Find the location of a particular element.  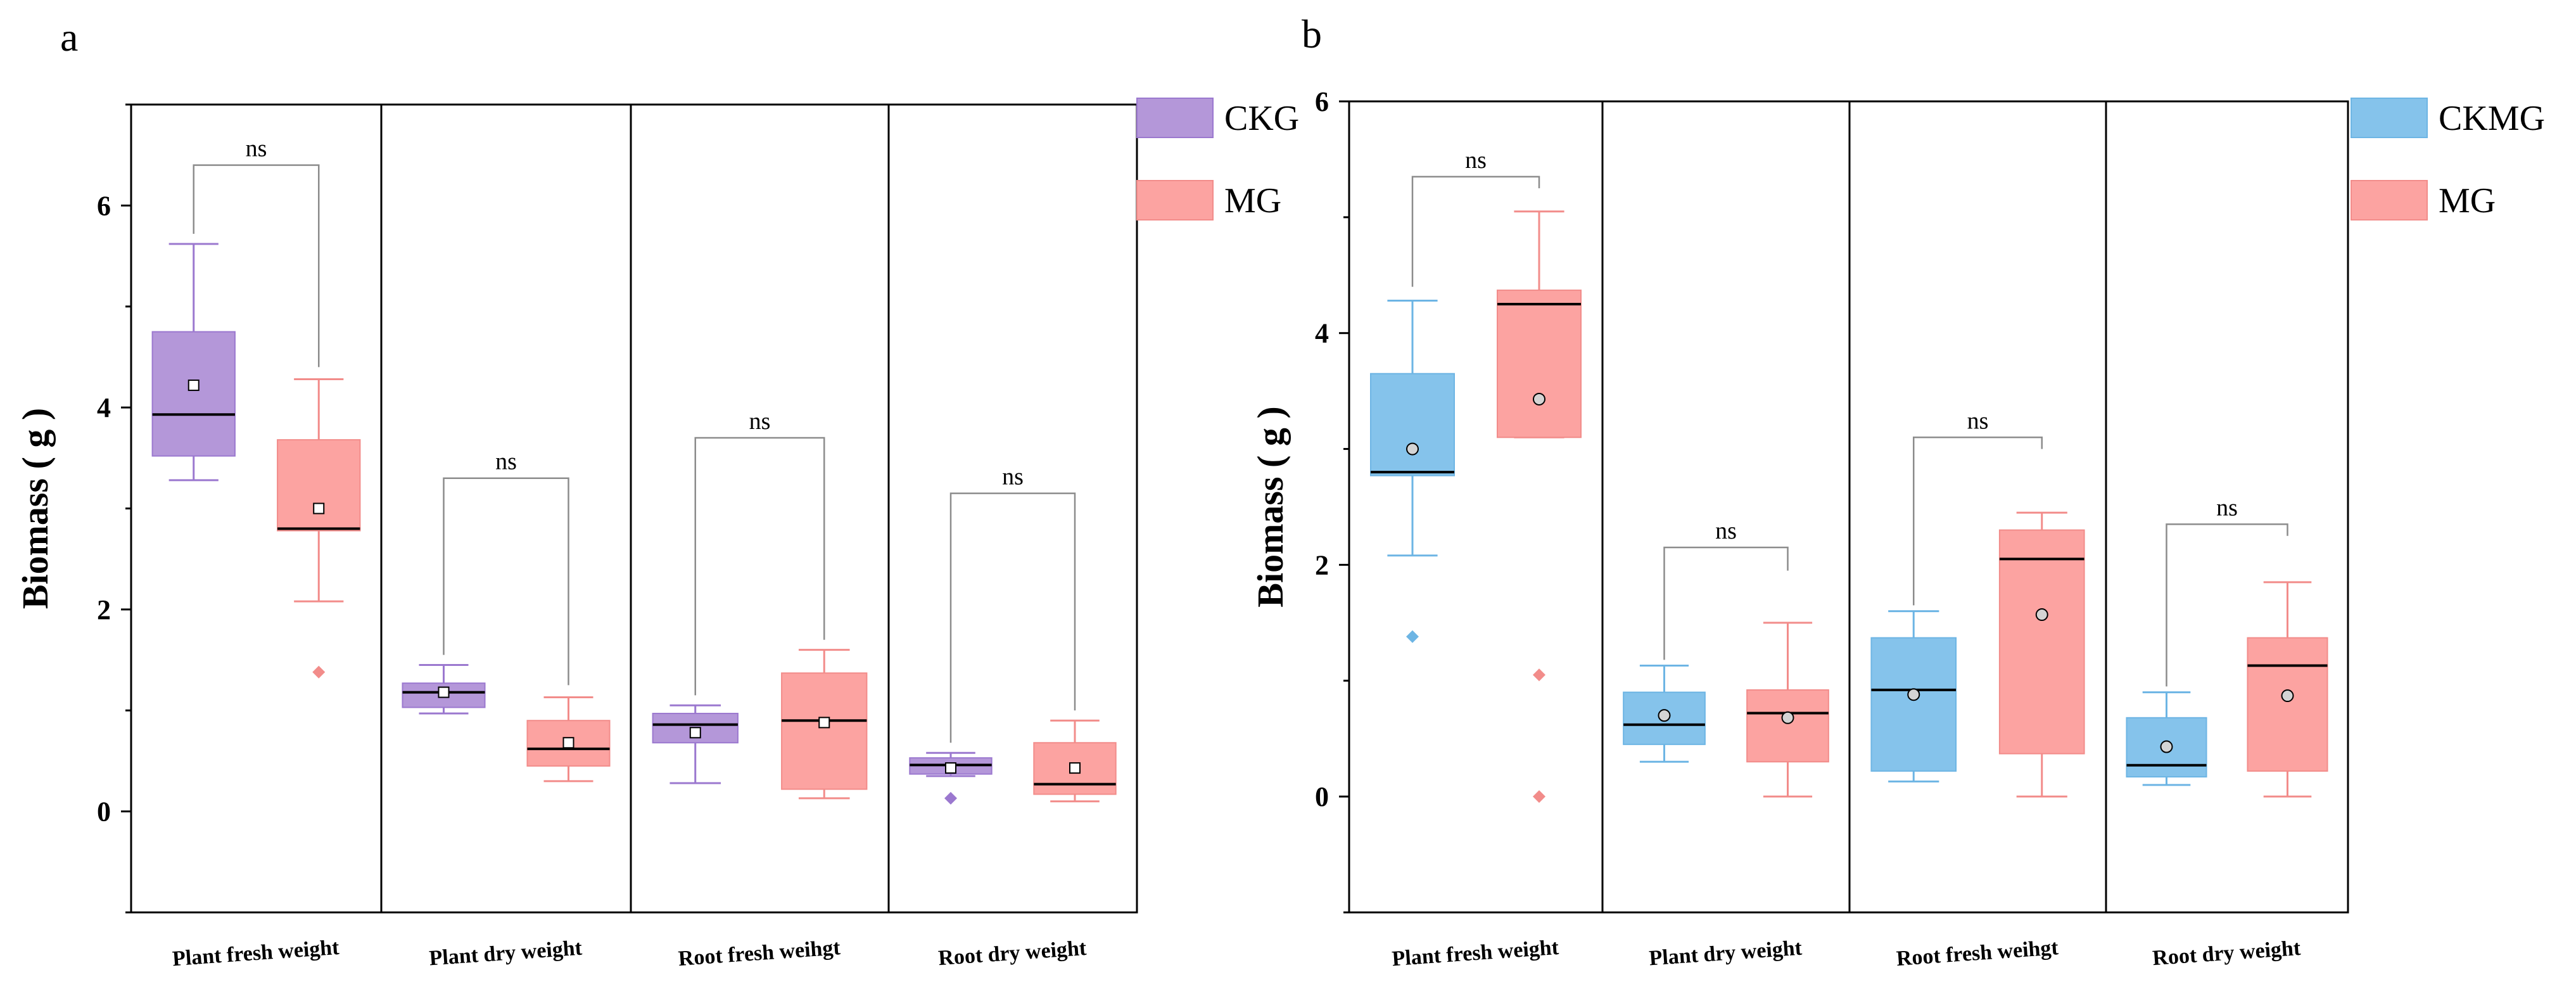

legend-label-CKMG: CKMG is located at coordinates (2492, 119).